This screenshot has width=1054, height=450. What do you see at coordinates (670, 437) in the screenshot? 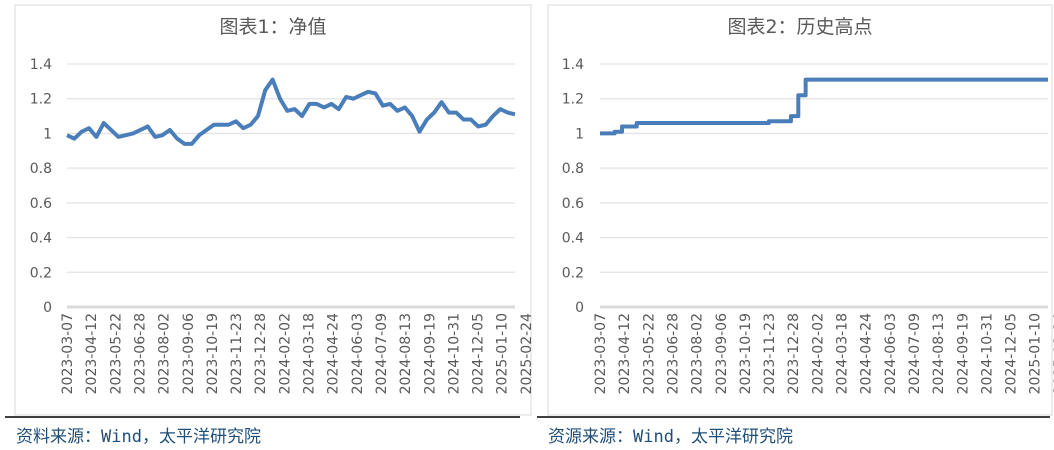
I see `source-note-2: 资源来源：Wind，太平洋研究院` at bounding box center [670, 437].